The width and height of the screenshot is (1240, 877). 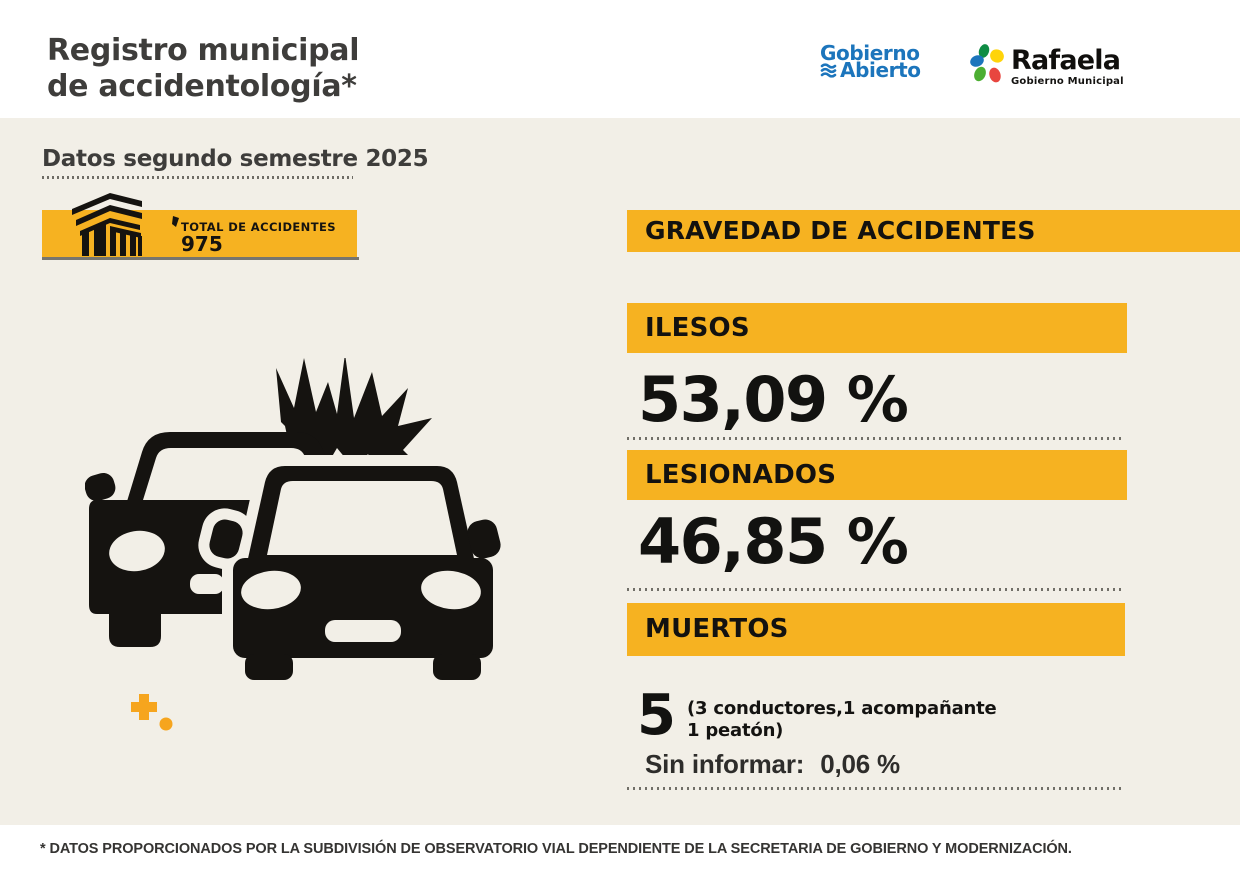 I want to click on muertos-detail-row: 5 (3 conductores,1 acompañante 1 peatón), so click(x=817, y=716).